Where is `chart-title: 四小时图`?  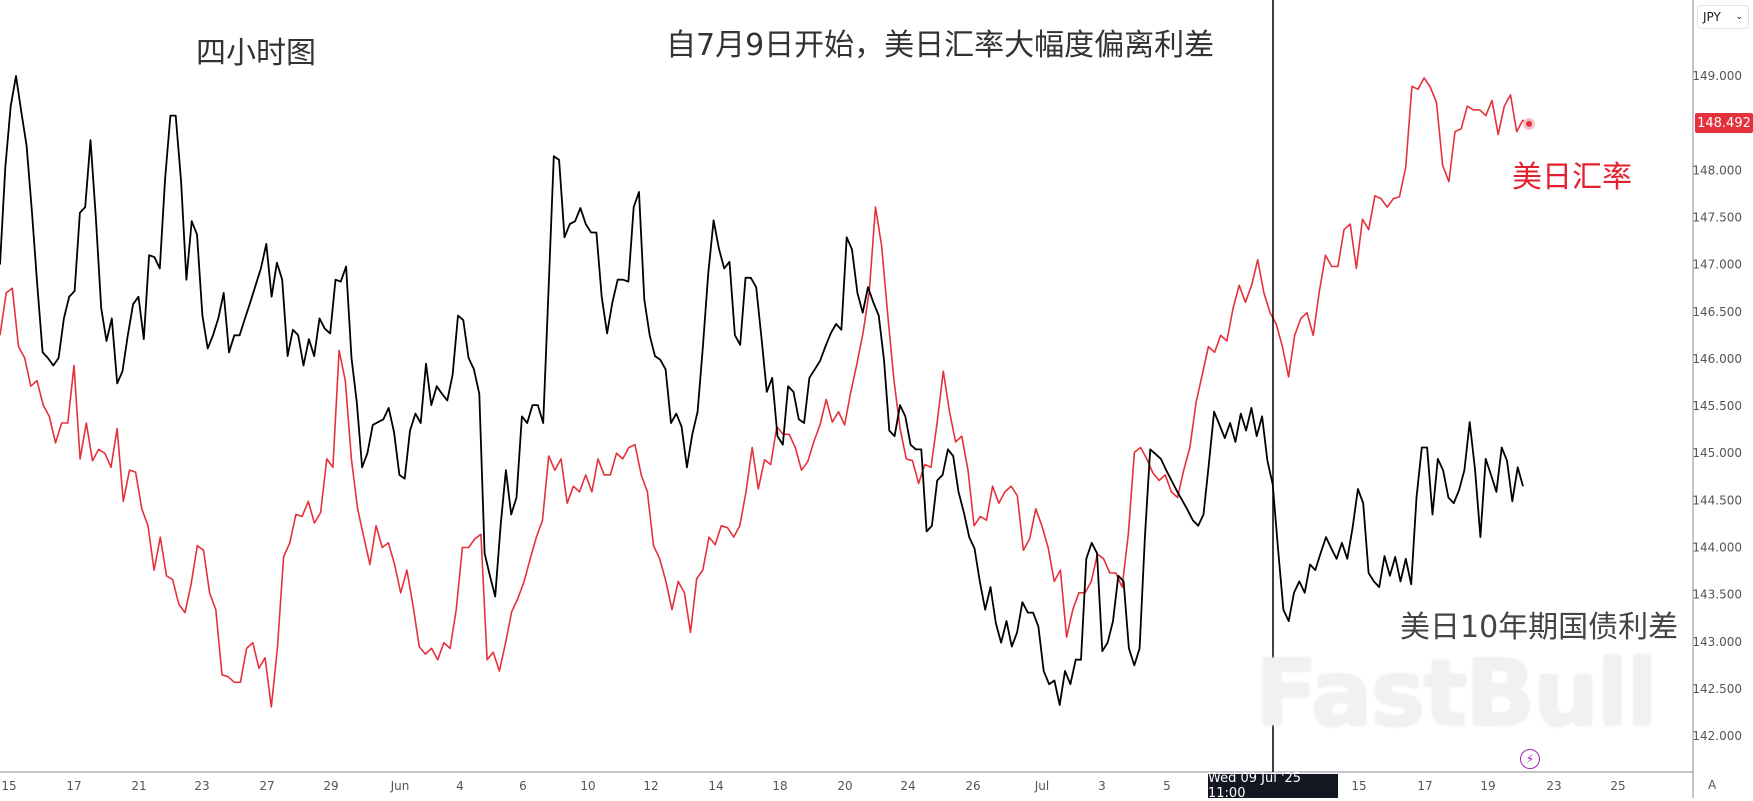 chart-title: 四小时图 is located at coordinates (256, 53).